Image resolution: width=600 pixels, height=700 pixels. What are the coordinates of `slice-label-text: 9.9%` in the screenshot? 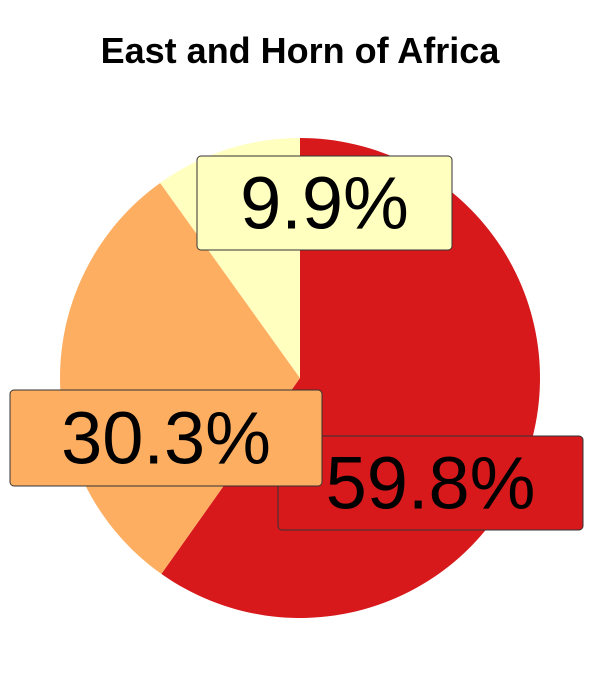 It's located at (324, 203).